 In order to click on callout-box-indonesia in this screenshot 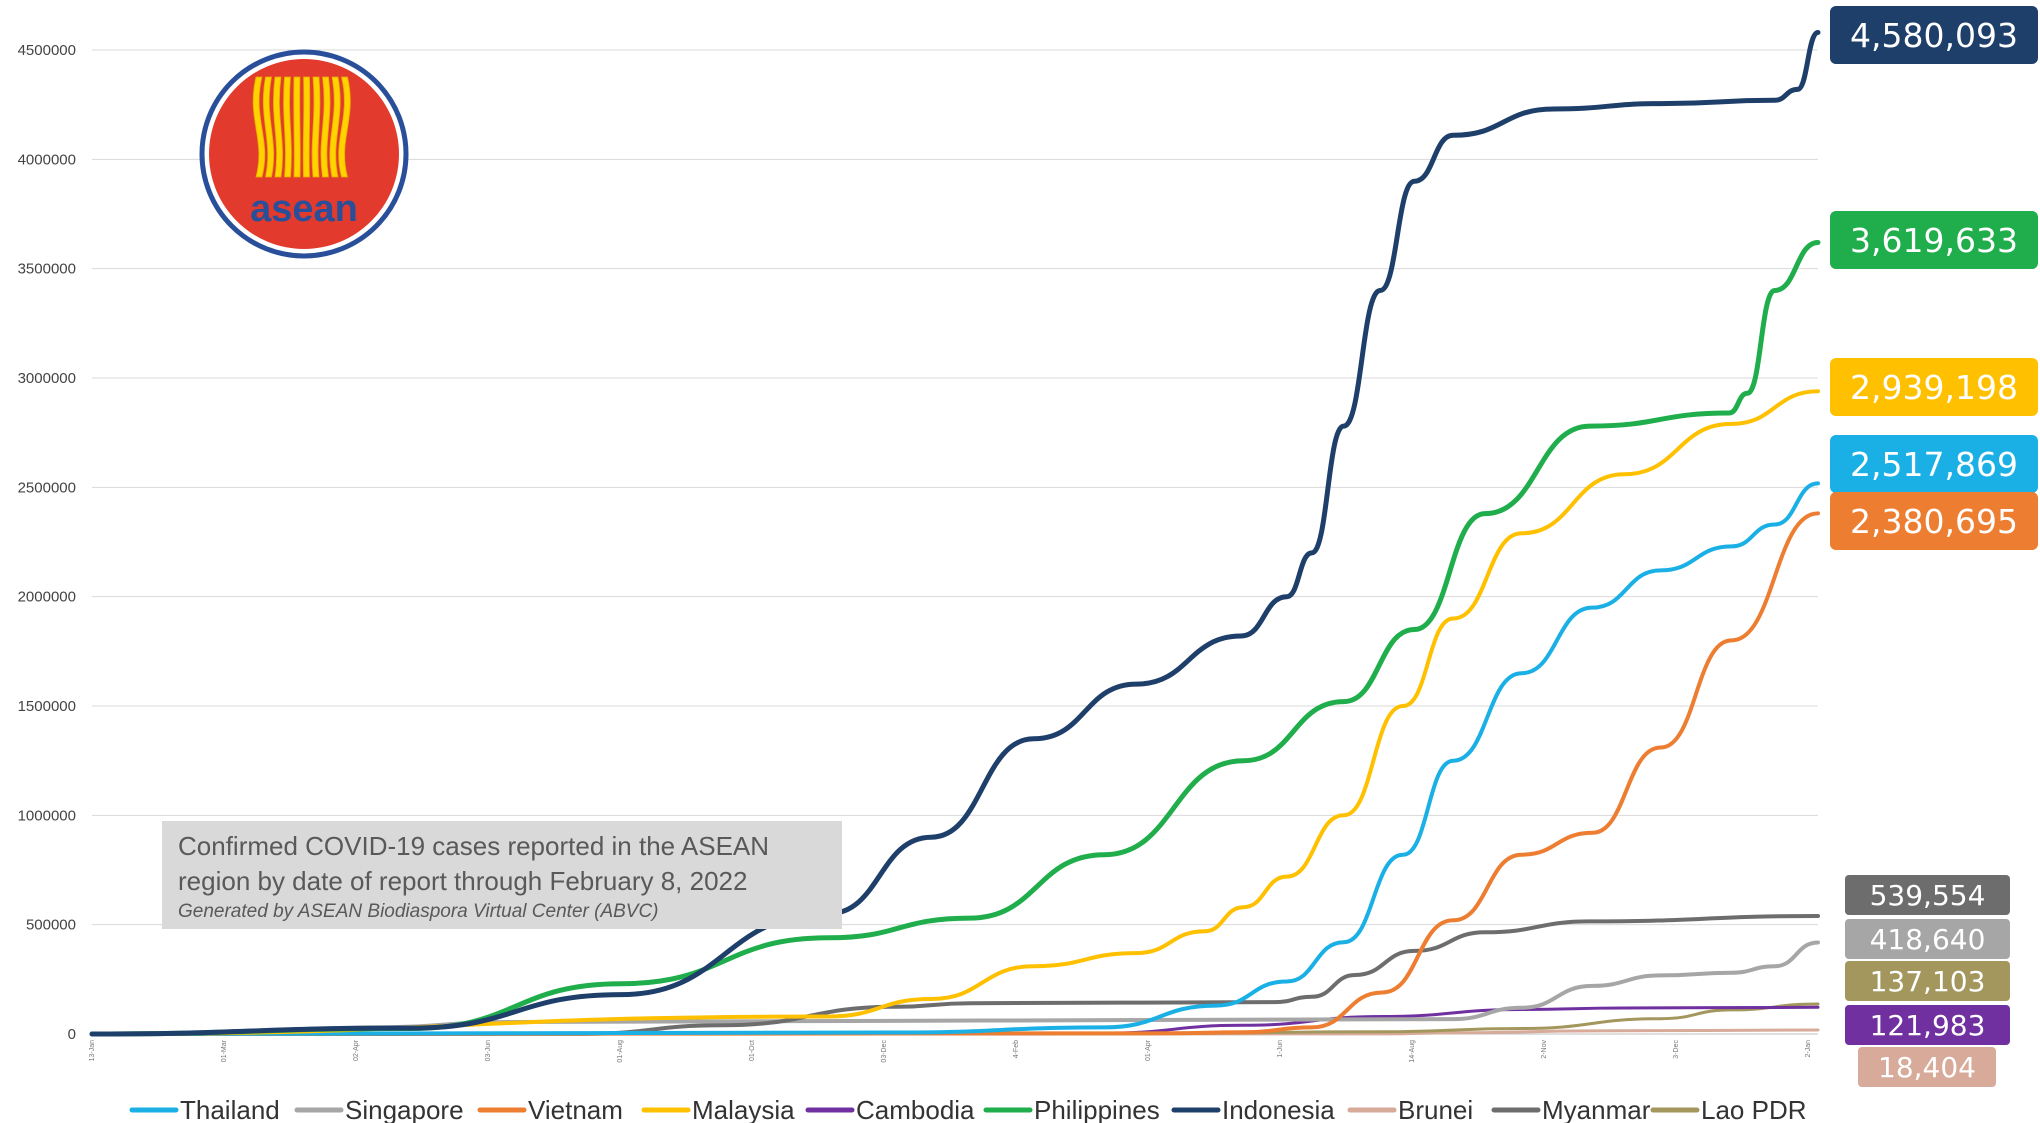, I will do `click(1934, 35)`.